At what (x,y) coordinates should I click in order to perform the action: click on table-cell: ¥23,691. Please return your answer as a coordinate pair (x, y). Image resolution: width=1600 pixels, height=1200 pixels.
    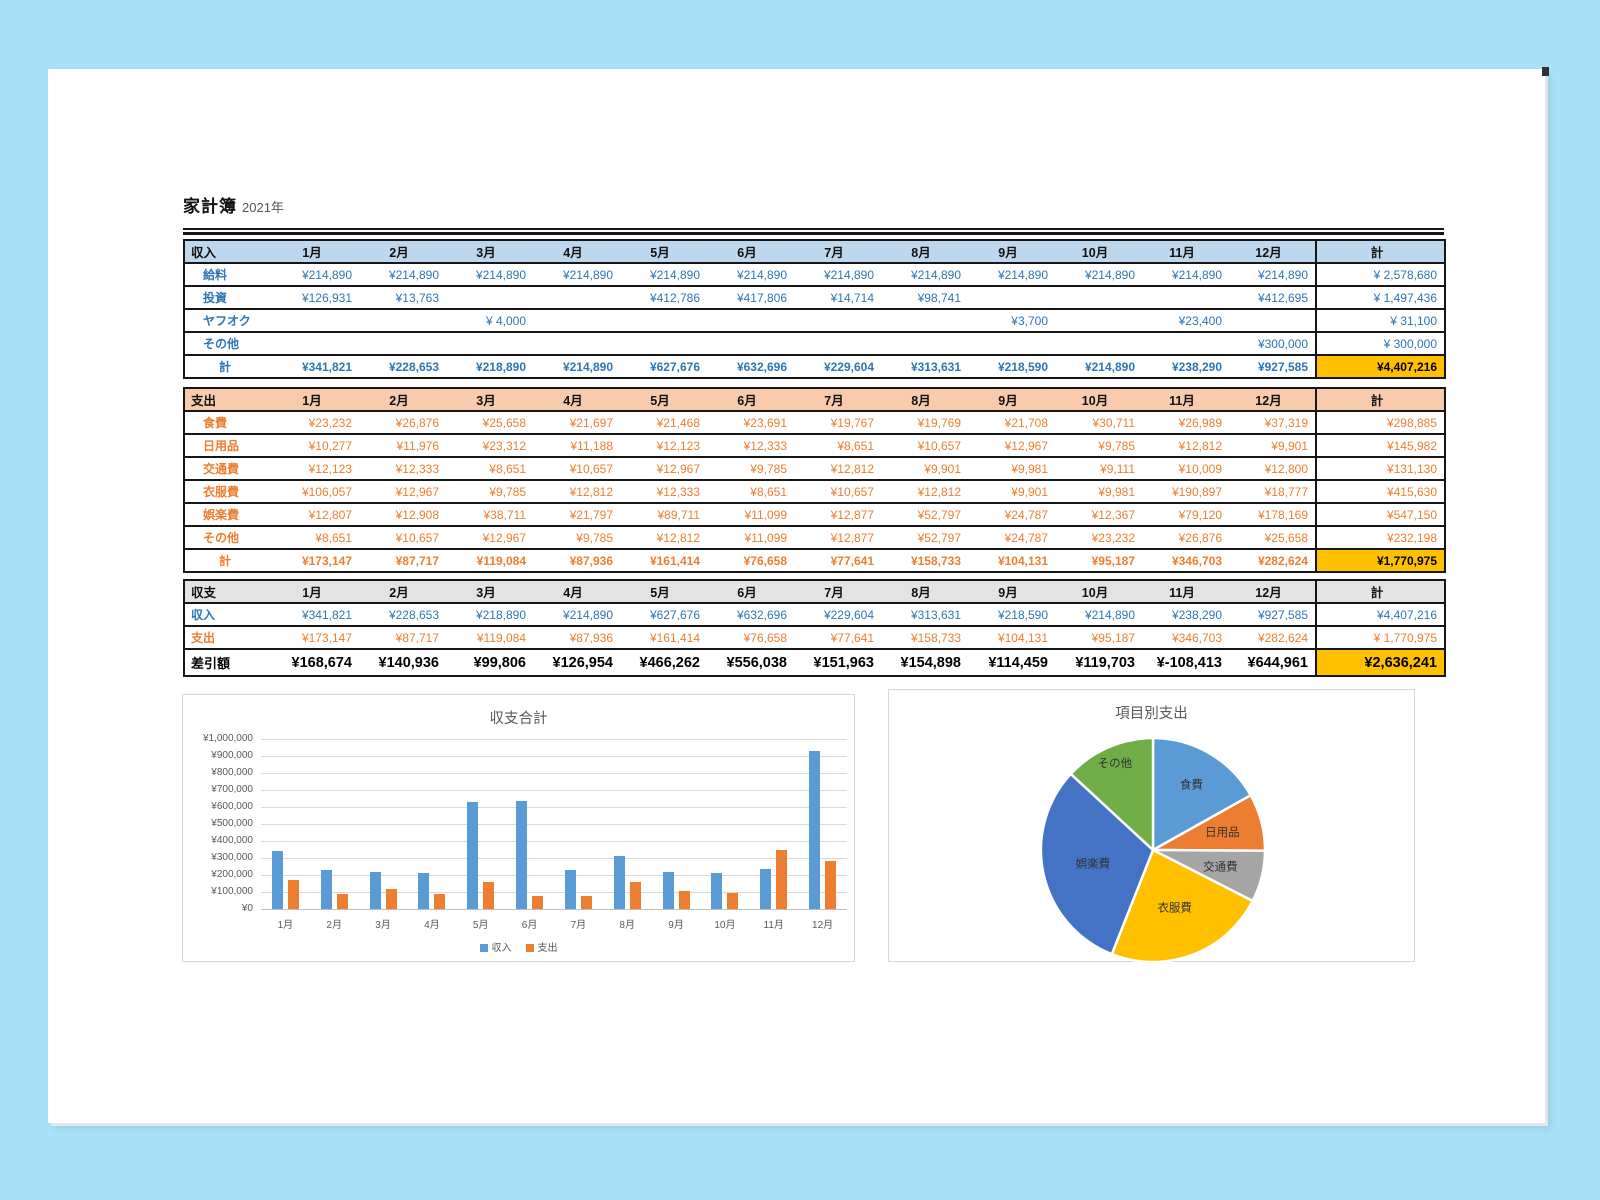
    Looking at the image, I should click on (765, 422).